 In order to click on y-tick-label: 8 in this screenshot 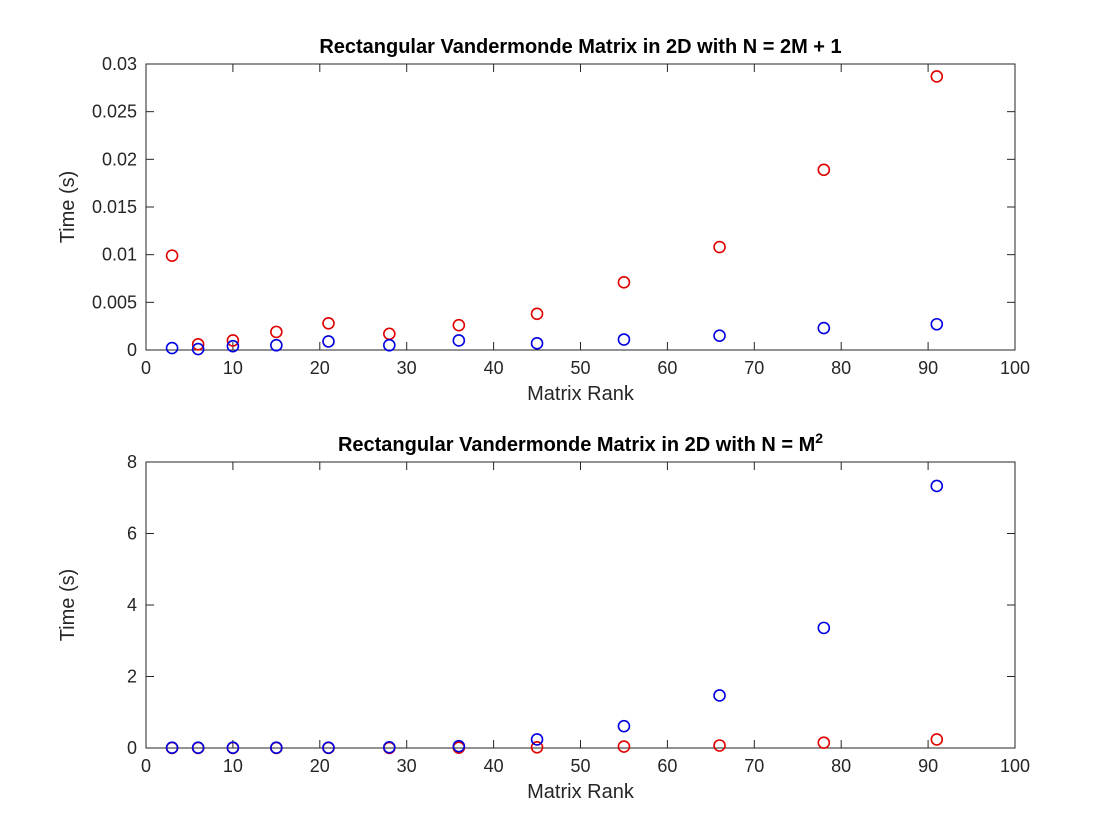, I will do `click(132, 462)`.